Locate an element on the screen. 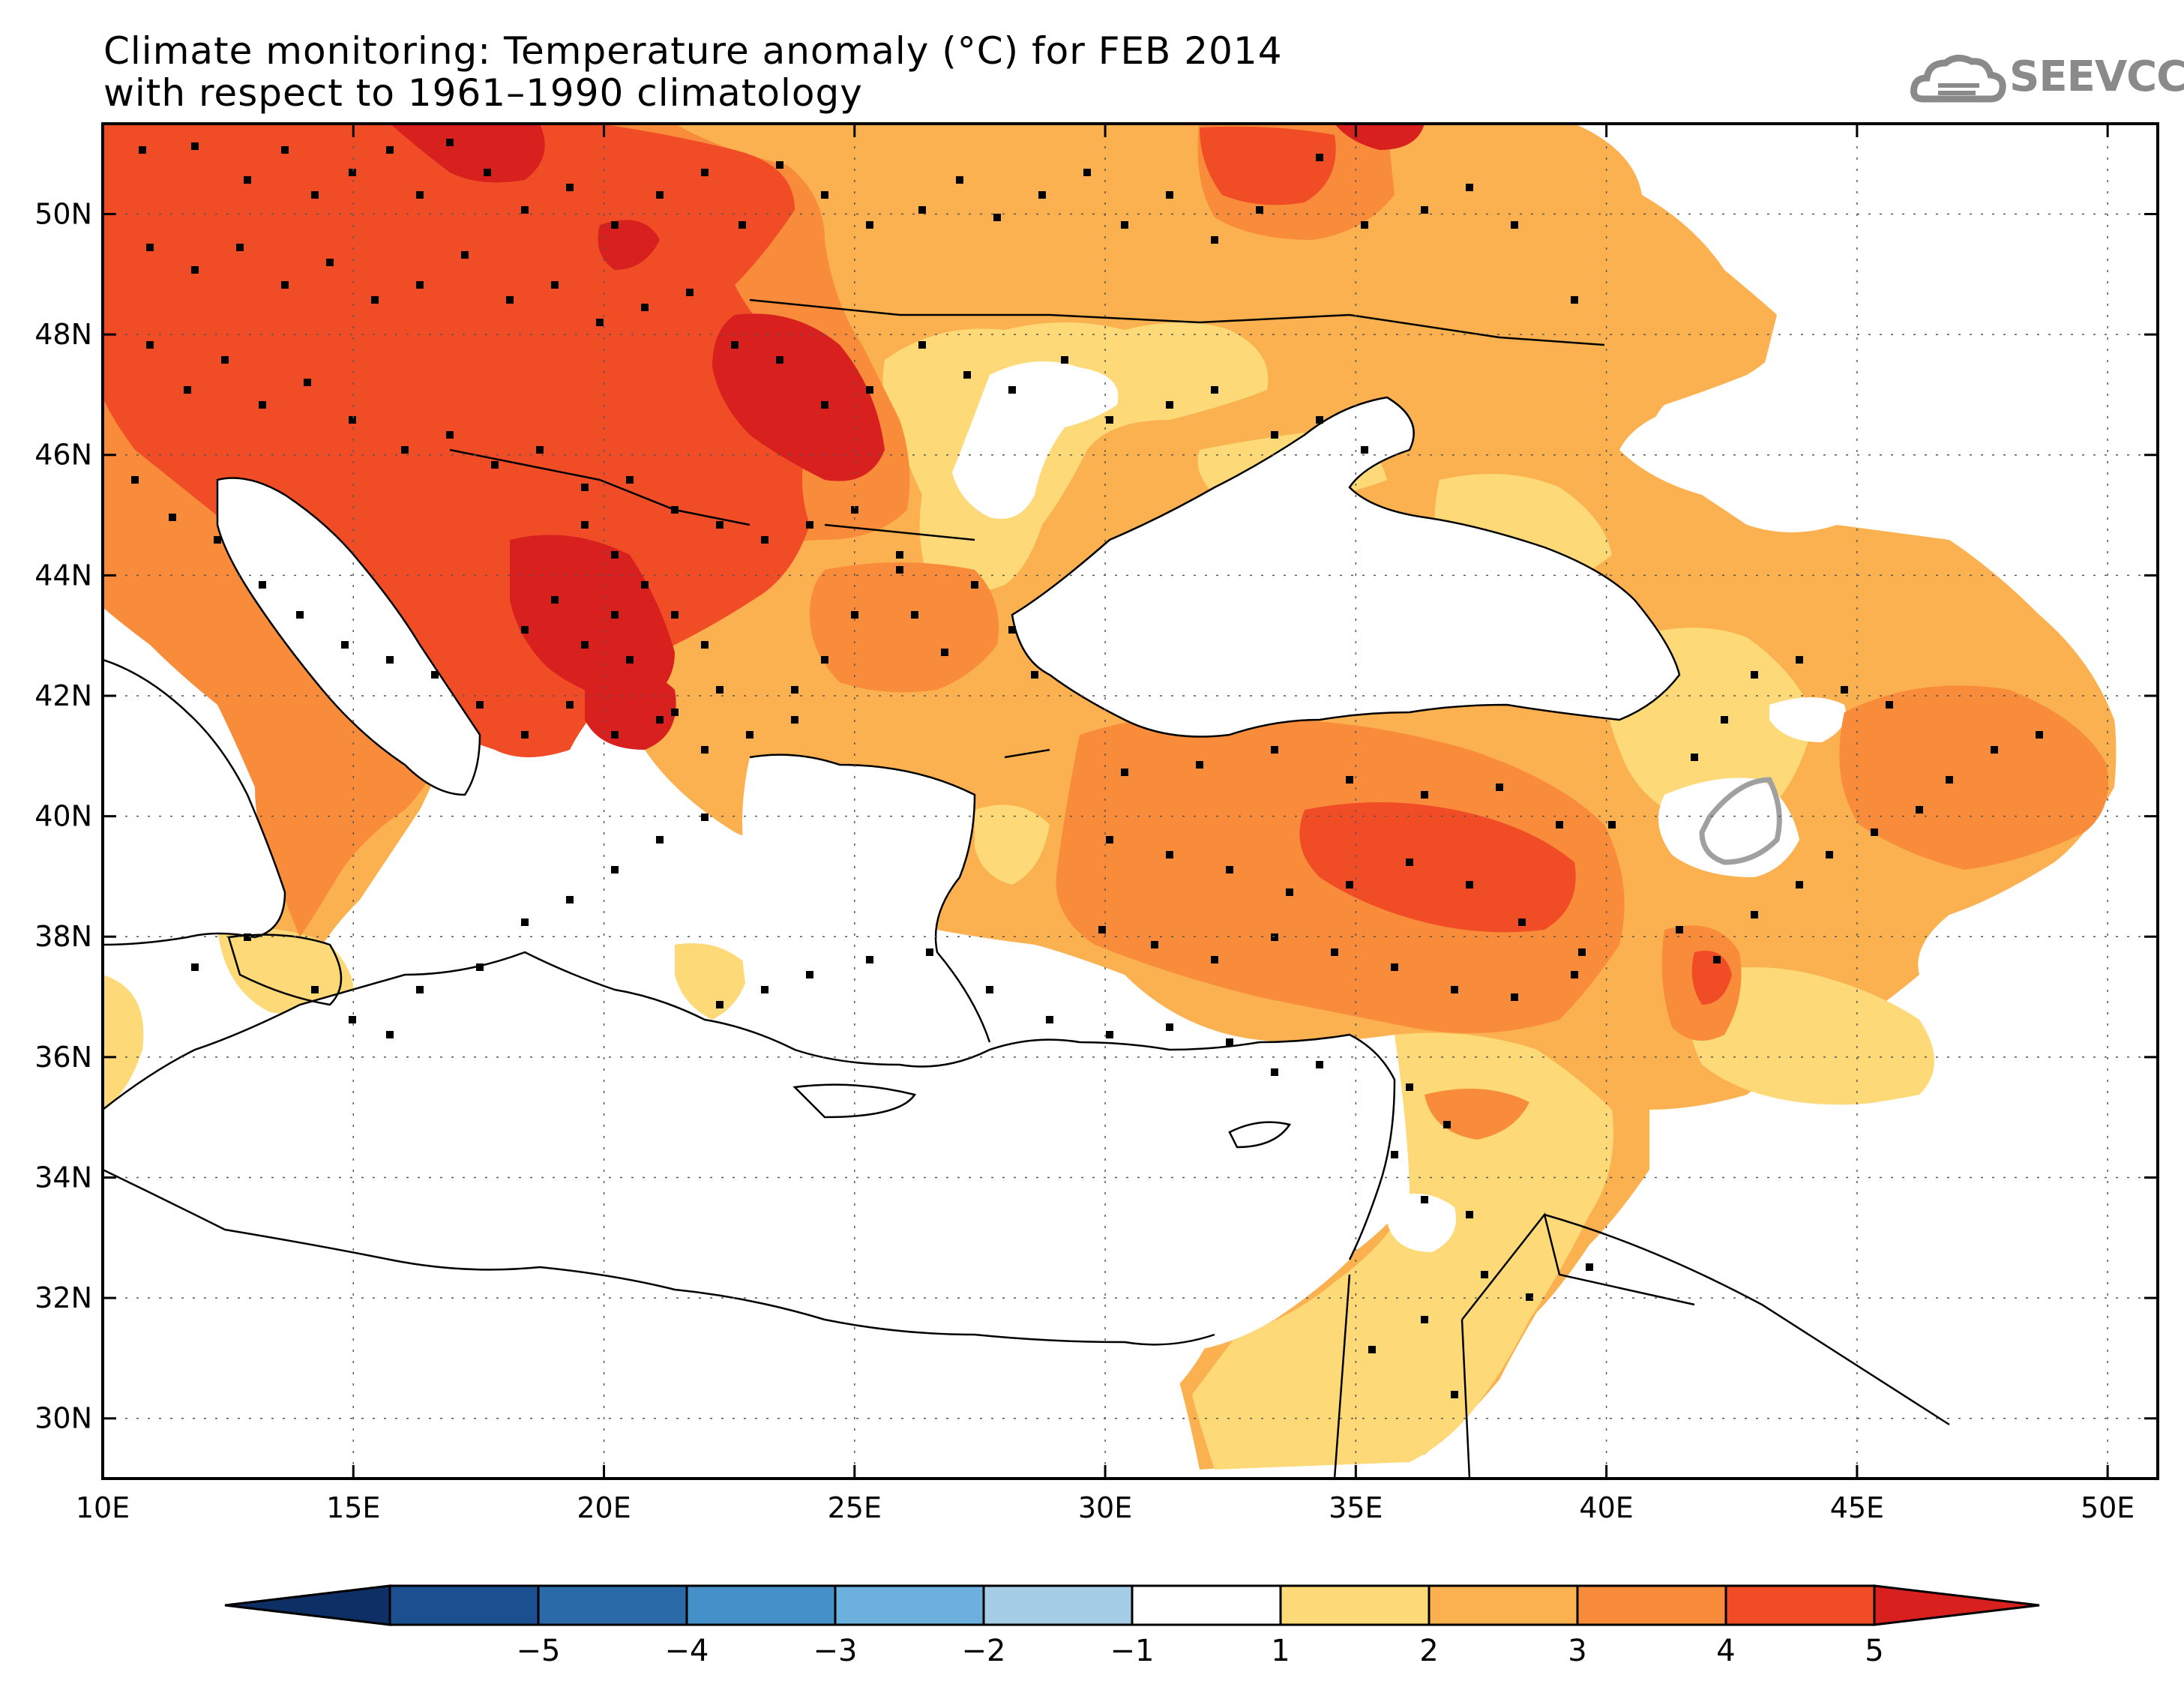 The width and height of the screenshot is (2184, 1687). lat-tick-label: 36N is located at coordinates (63, 1057).